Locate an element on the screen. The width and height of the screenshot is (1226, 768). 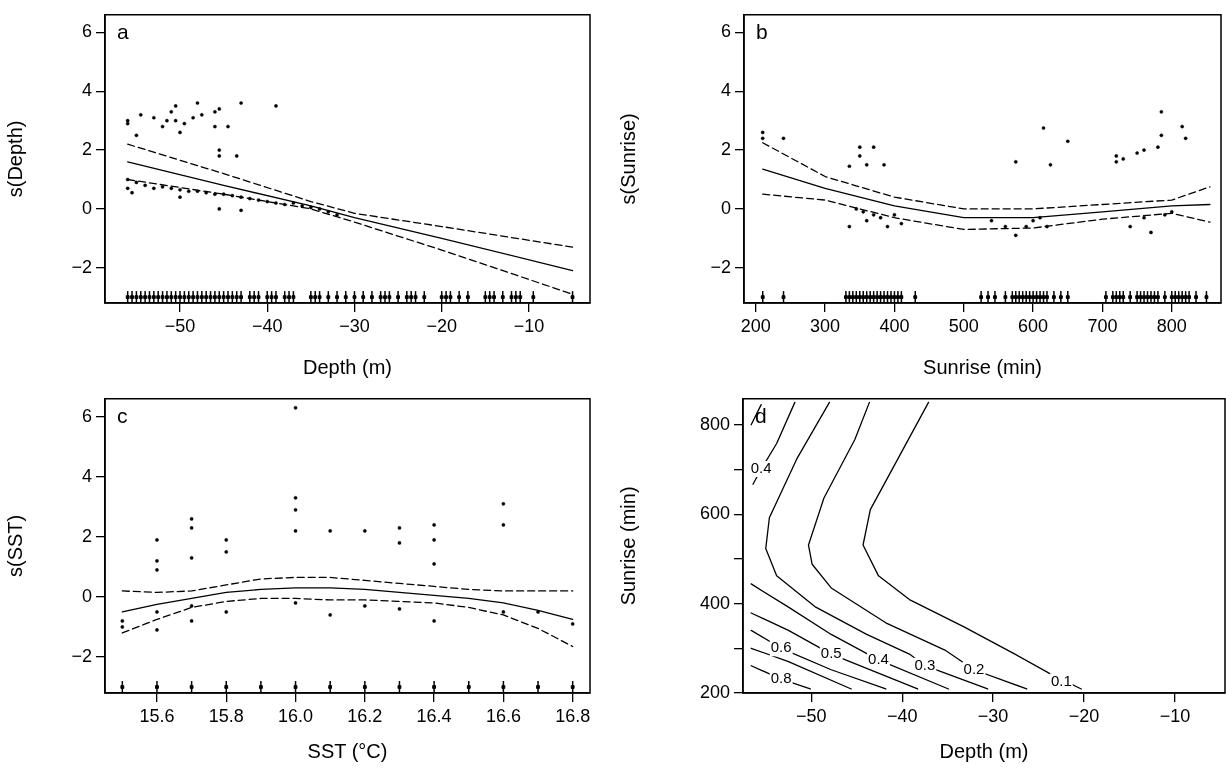
y-tick-label: 800 is located at coordinates (714, 423).